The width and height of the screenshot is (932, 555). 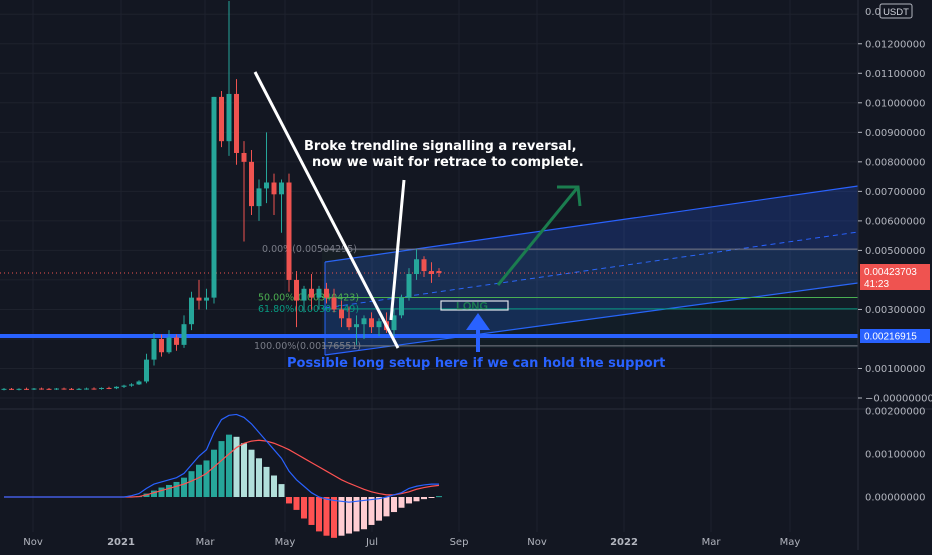 What do you see at coordinates (539, 235) in the screenshot?
I see `green-up-arrow` at bounding box center [539, 235].